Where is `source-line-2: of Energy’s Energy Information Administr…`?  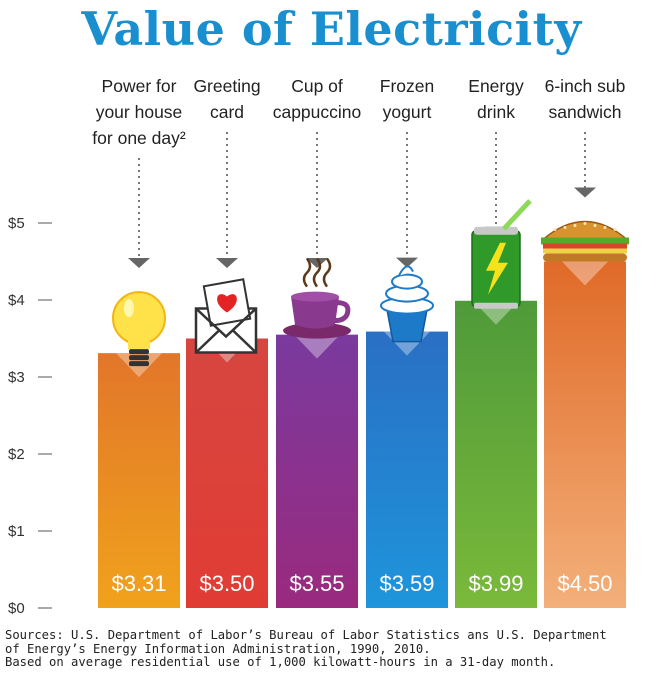
source-line-2: of Energy’s Energy Information Administr… is located at coordinates (218, 648).